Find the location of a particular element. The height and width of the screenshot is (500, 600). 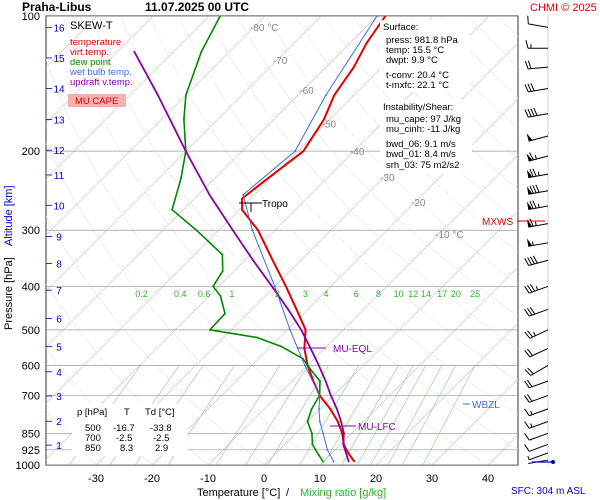

mixing-ratio-label: 6 is located at coordinates (356, 294).